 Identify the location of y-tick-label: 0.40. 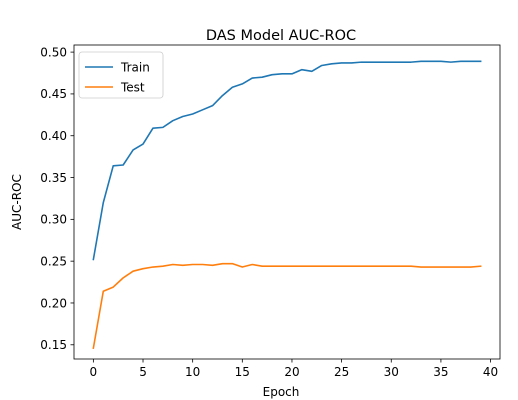
(53, 136).